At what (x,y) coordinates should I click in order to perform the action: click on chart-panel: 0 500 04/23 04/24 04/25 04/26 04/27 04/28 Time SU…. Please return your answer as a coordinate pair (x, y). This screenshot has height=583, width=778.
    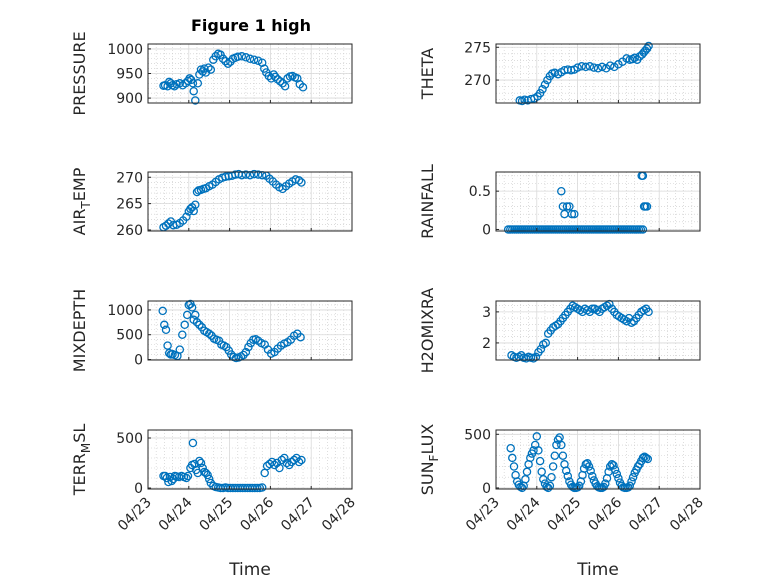
    Looking at the image, I should click on (562, 502).